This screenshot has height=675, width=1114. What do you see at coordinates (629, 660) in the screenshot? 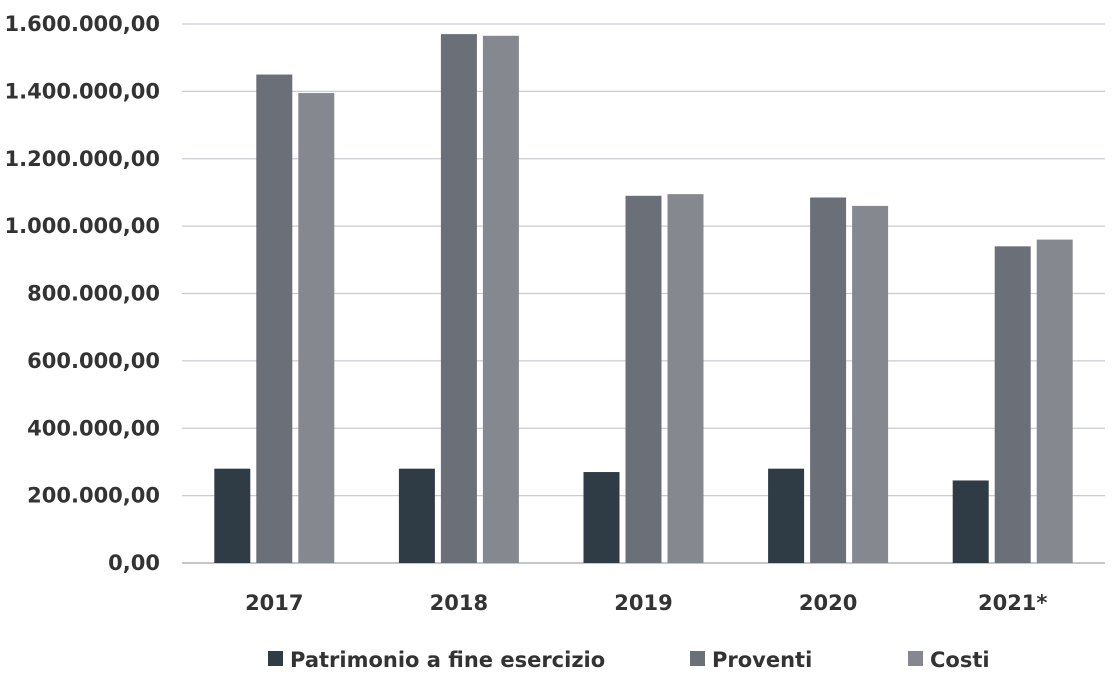
I see `legend: Patrimonio a fine esercizio Proventi Costi` at bounding box center [629, 660].